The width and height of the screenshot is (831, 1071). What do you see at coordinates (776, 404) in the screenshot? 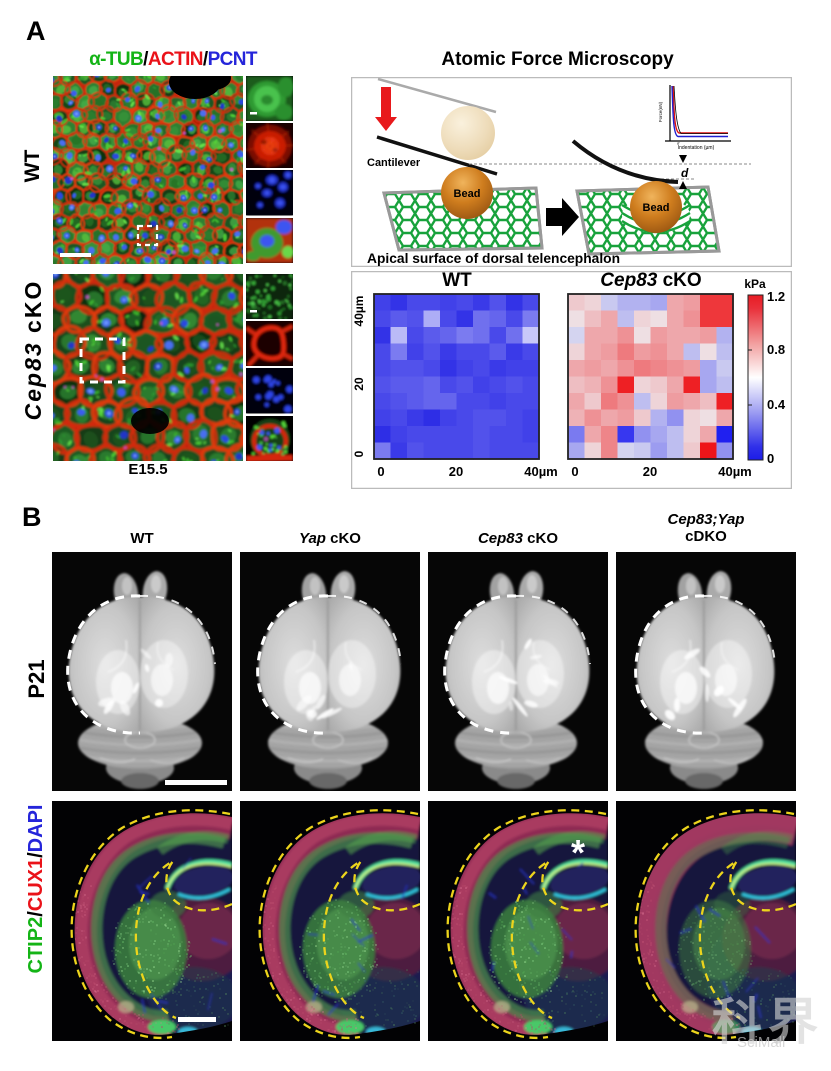
I see `svg-text: 0.4` at bounding box center [776, 404].